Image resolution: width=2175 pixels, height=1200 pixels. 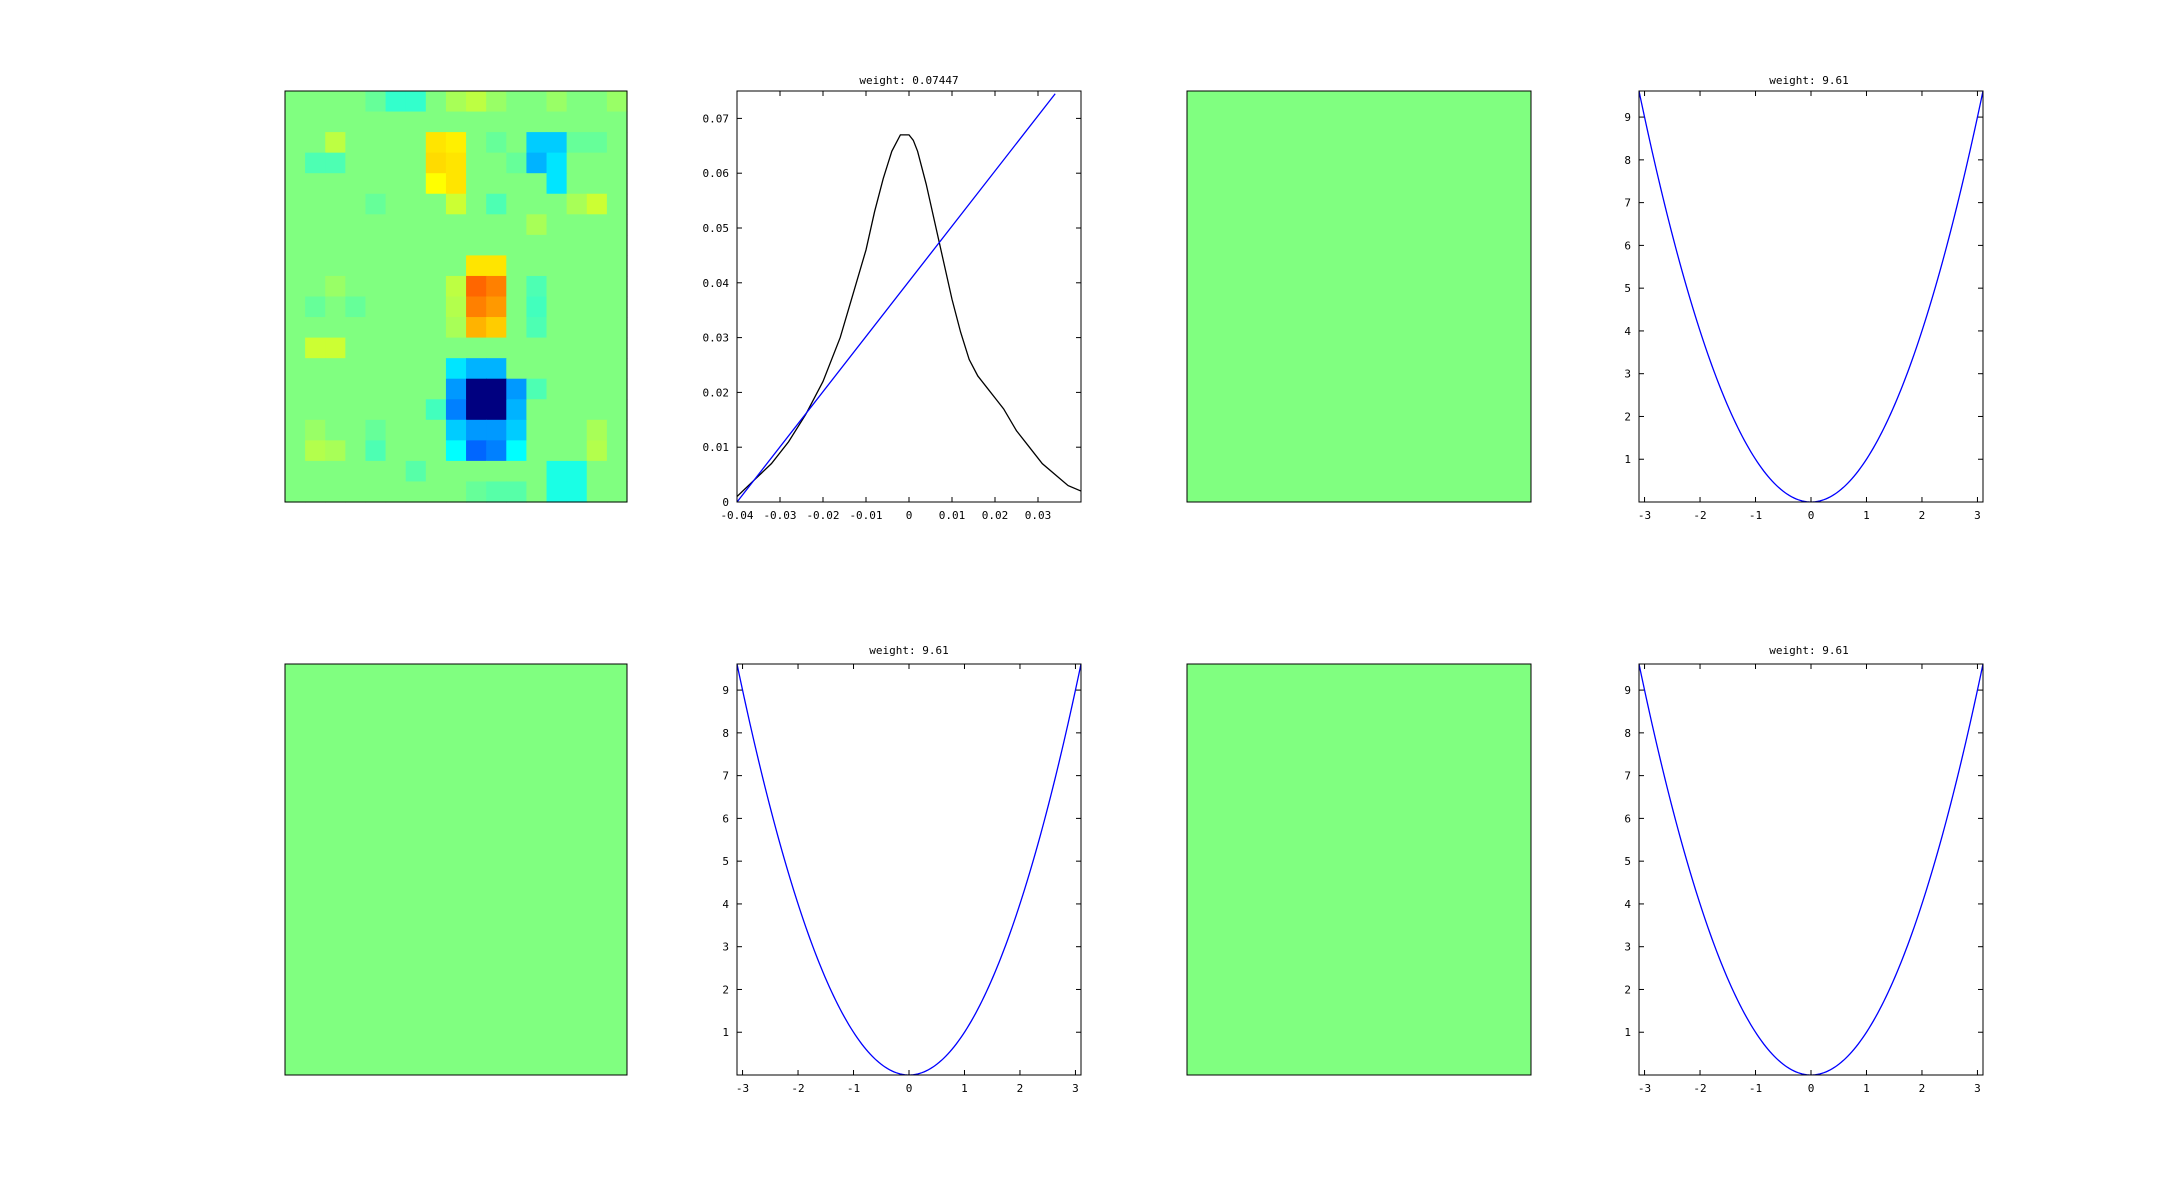 I want to click on y-tick-label: 0.07, so click(x=716, y=118).